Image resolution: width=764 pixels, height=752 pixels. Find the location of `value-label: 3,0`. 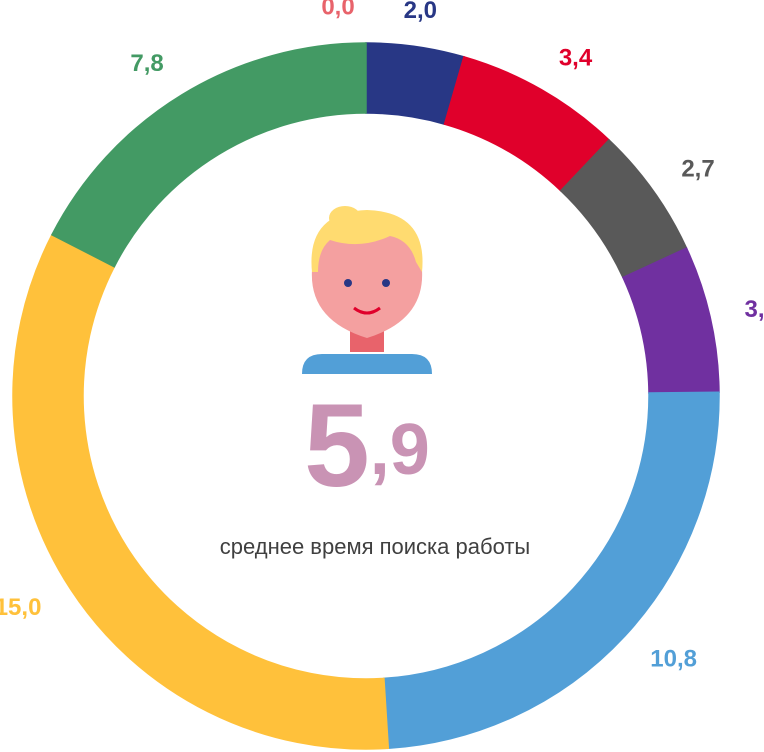

value-label: 3,0 is located at coordinates (754, 309).